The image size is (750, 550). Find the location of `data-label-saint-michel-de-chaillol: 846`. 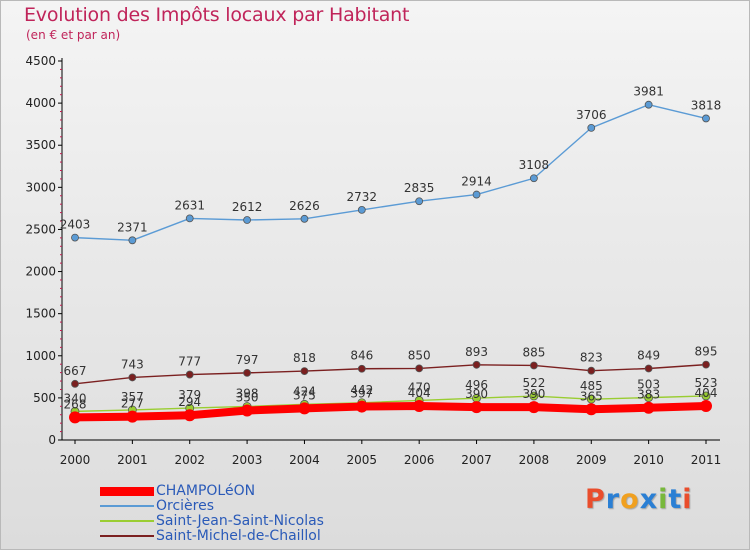

data-label-saint-michel-de-chaillol: 846 is located at coordinates (361, 356).